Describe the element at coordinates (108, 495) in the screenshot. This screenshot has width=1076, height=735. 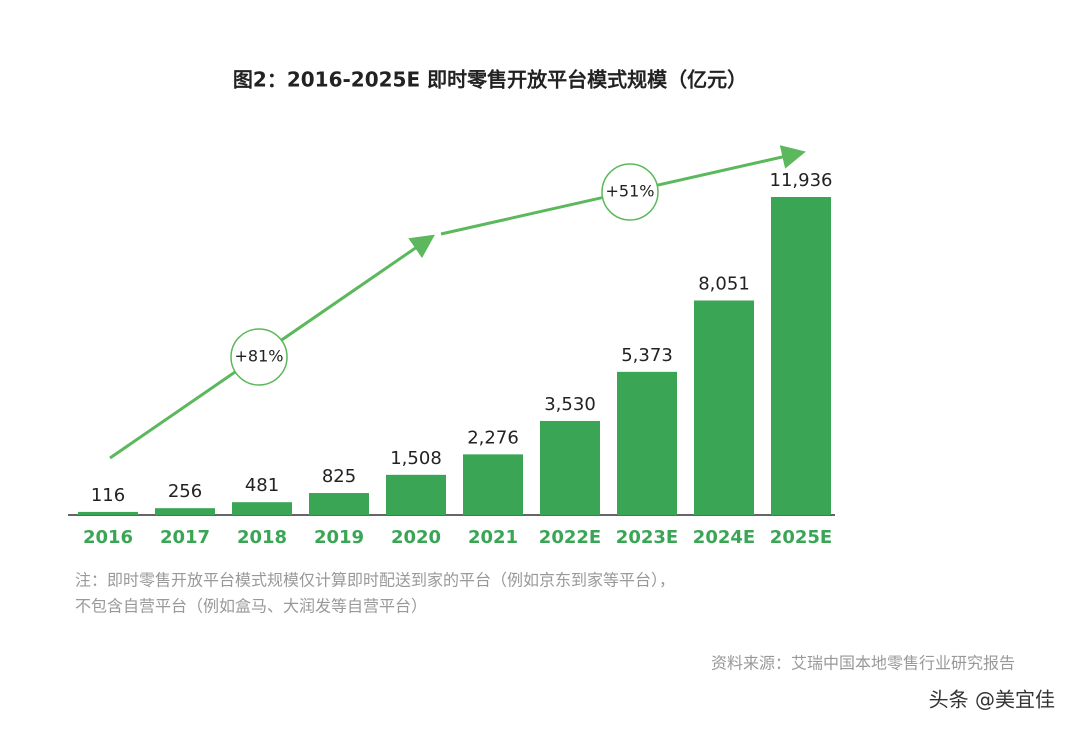
I see `value-label: 116` at that location.